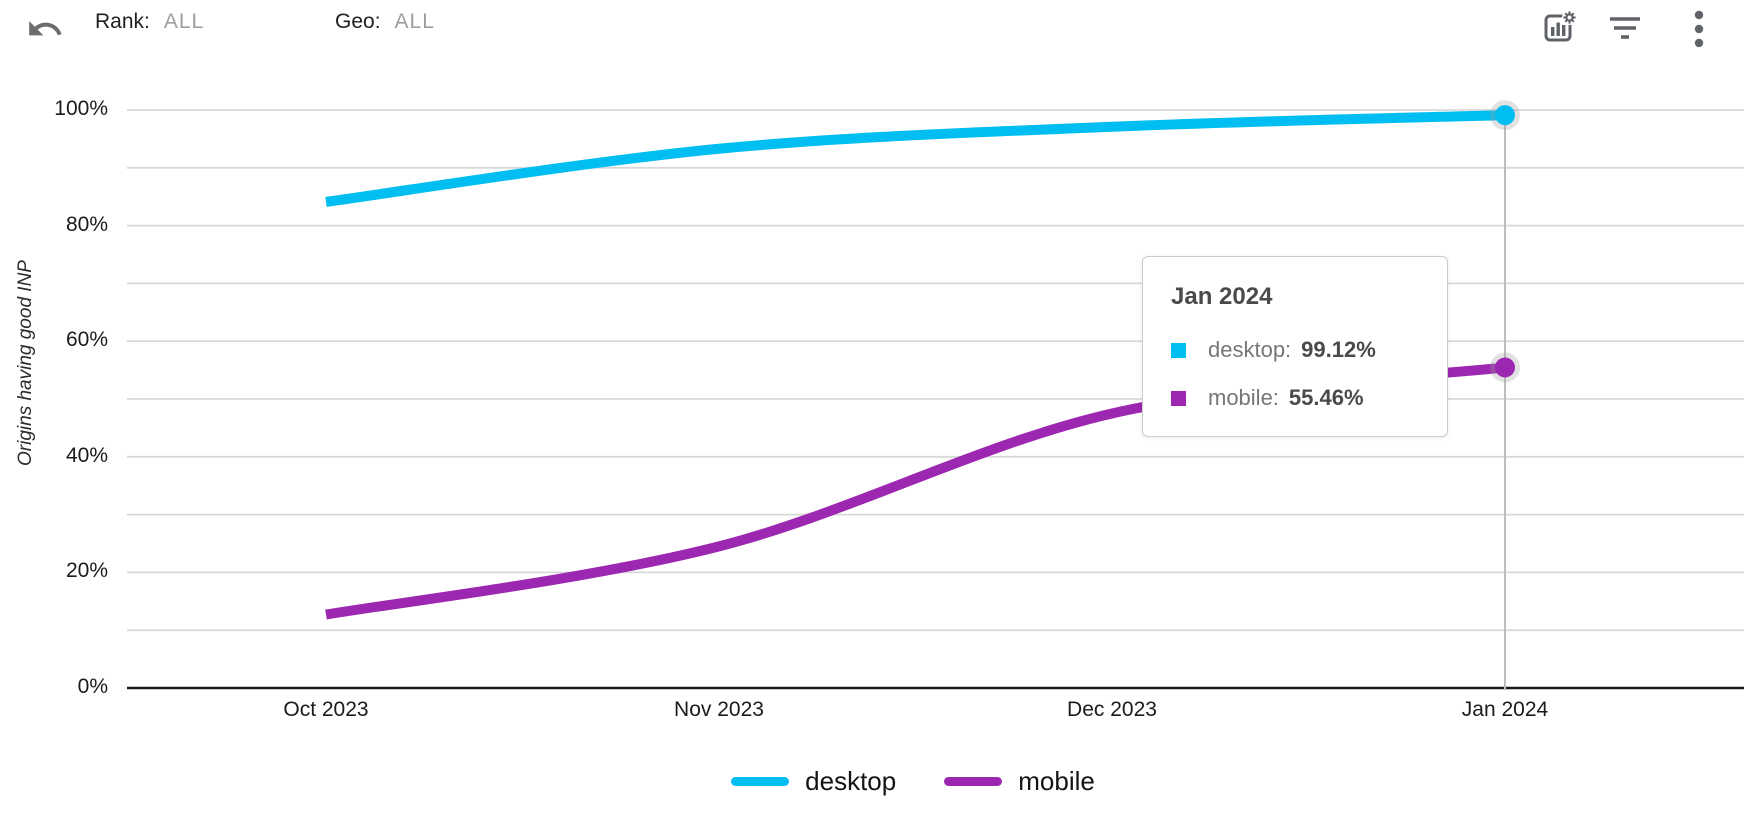 This screenshot has width=1752, height=826. What do you see at coordinates (184, 21) in the screenshot?
I see `rank-filter-value: ALL` at bounding box center [184, 21].